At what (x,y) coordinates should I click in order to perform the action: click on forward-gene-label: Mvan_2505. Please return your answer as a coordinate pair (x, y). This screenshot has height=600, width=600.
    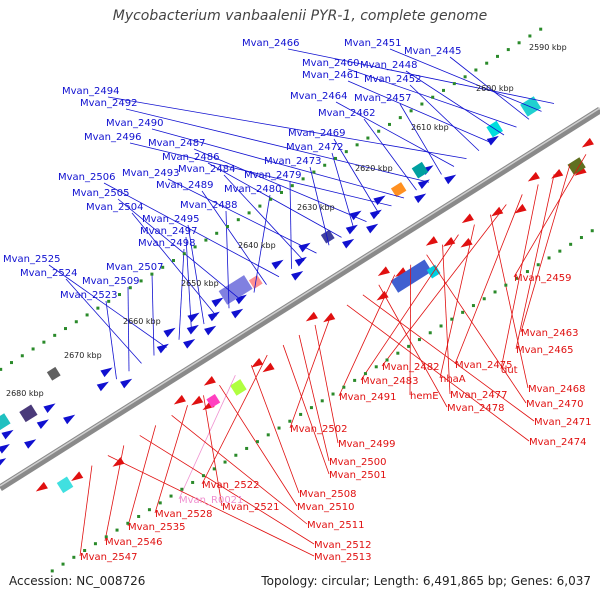
    Looking at the image, I should click on (100, 193).